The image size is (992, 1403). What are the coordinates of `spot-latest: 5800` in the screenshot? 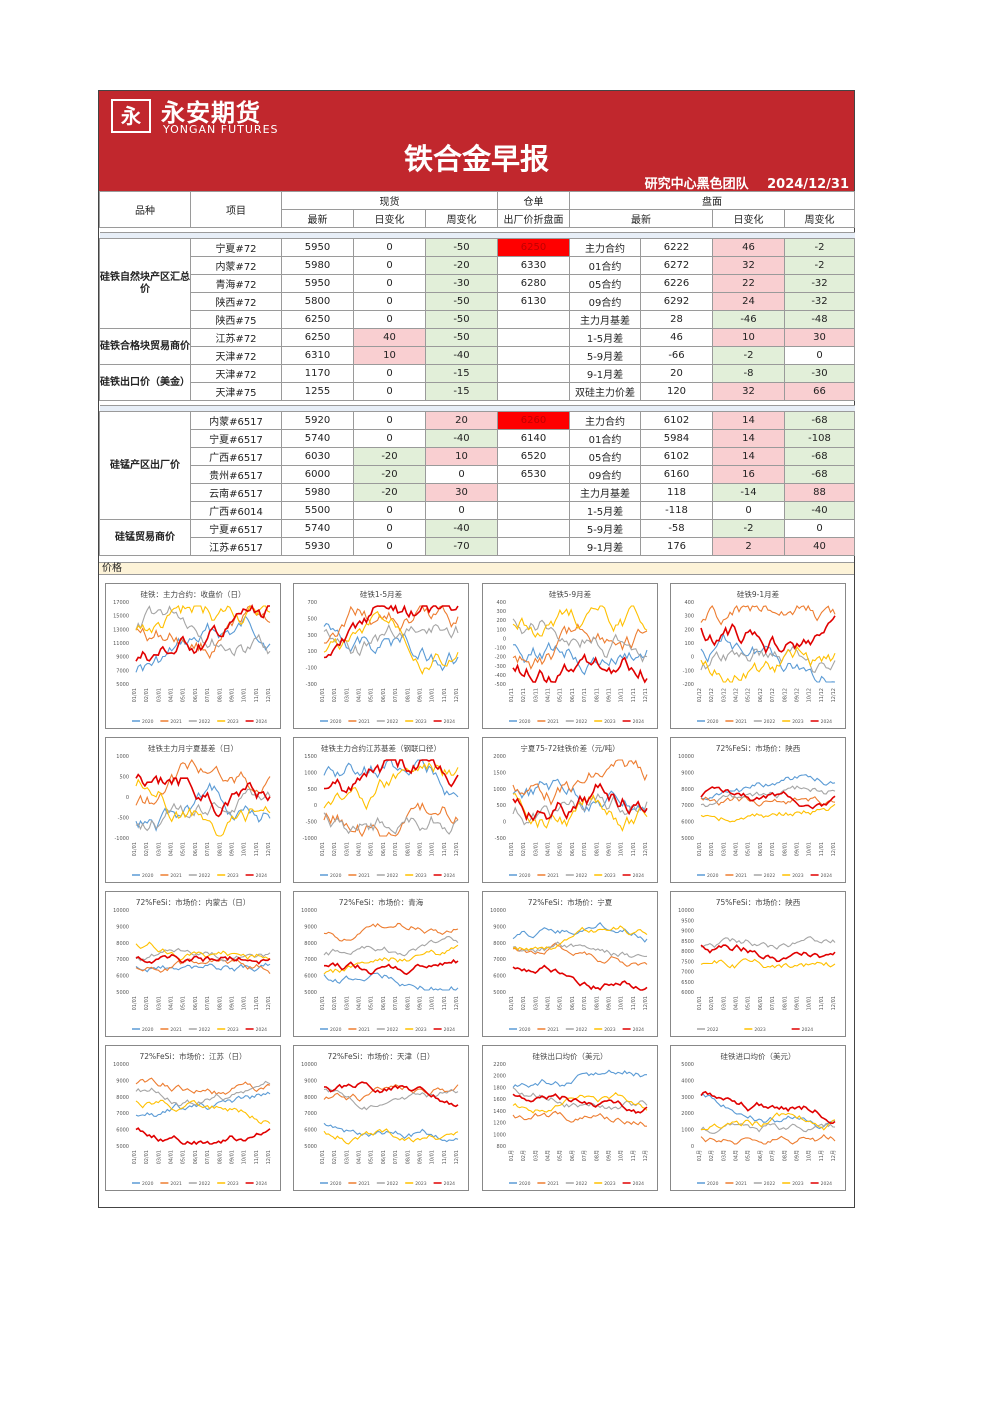 It's located at (317, 301).